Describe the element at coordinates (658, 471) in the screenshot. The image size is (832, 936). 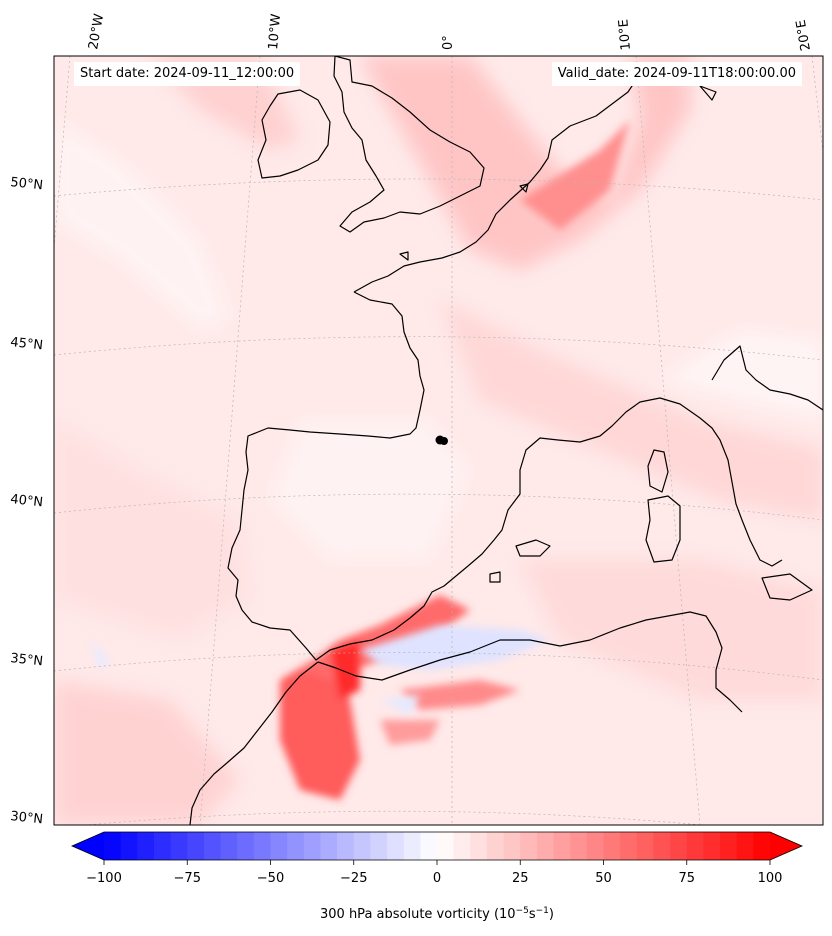
I see `coast-corsica` at that location.